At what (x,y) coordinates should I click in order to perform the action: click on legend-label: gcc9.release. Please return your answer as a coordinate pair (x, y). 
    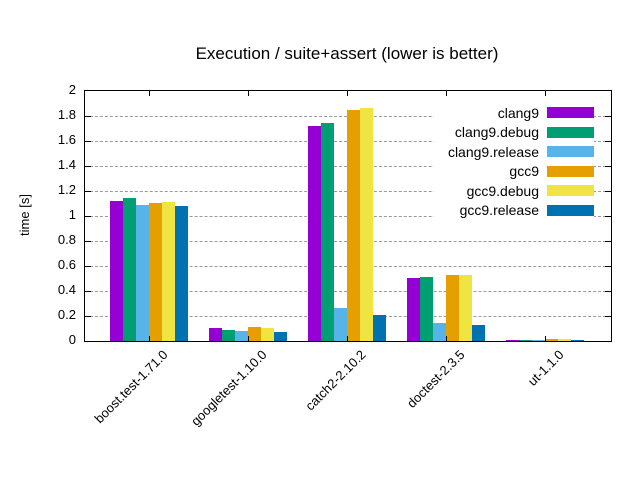
    Looking at the image, I should click on (499, 210).